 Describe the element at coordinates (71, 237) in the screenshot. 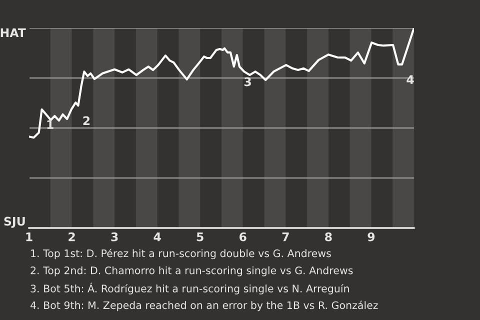

I see `x-tick-label: 2` at that location.